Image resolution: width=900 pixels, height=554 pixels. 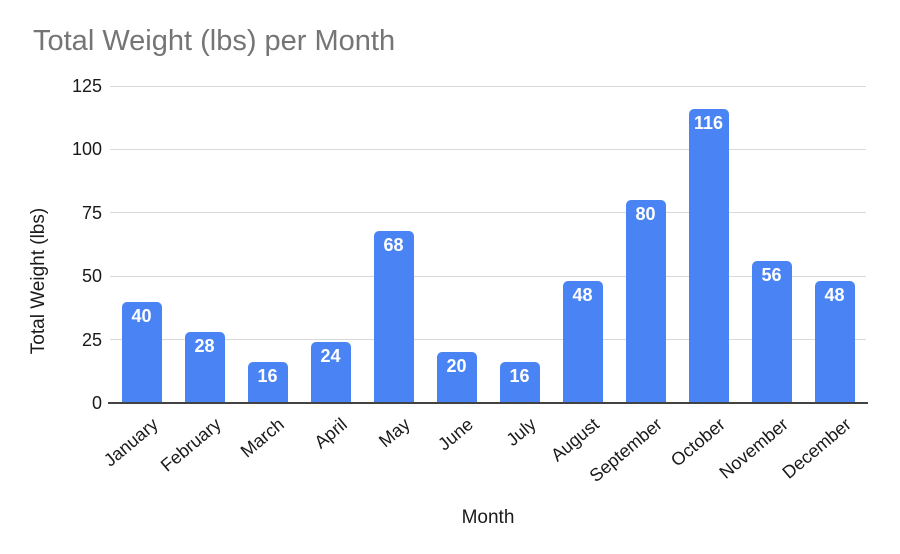 I want to click on bar-value-label: 24, so click(x=330, y=356).